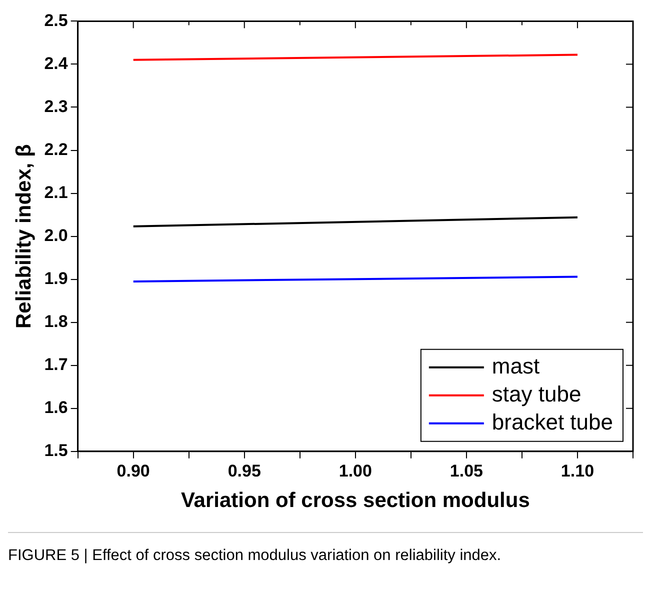 This screenshot has height=591, width=651. What do you see at coordinates (56, 408) in the screenshot?
I see `y-tick-label: 1.6` at bounding box center [56, 408].